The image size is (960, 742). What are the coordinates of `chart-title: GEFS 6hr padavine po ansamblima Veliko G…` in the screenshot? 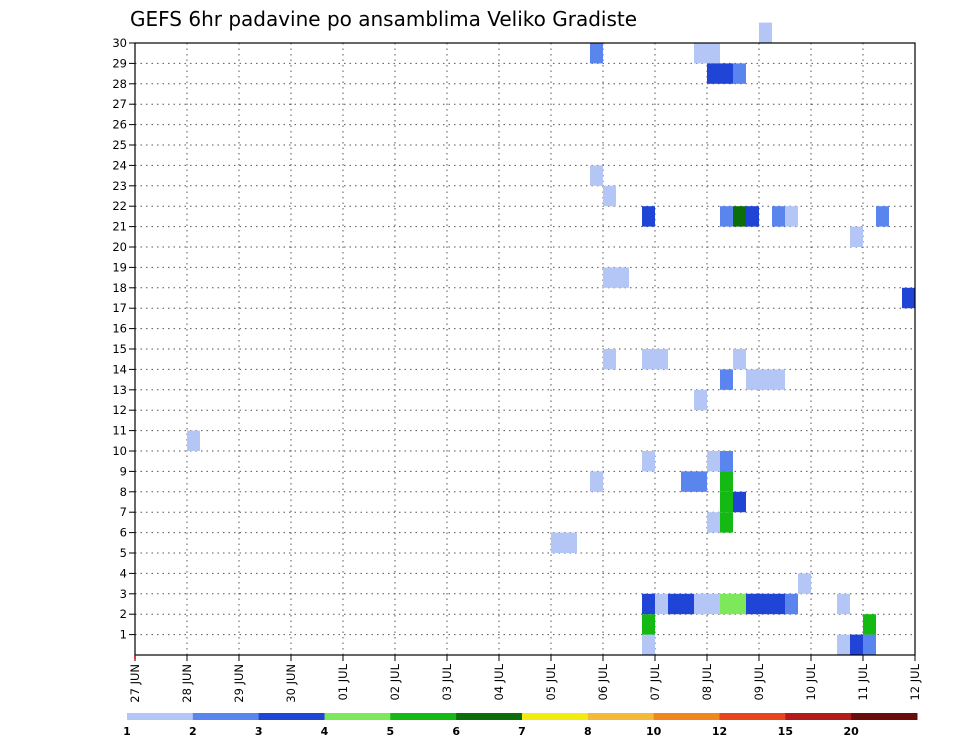 It's located at (383, 19).